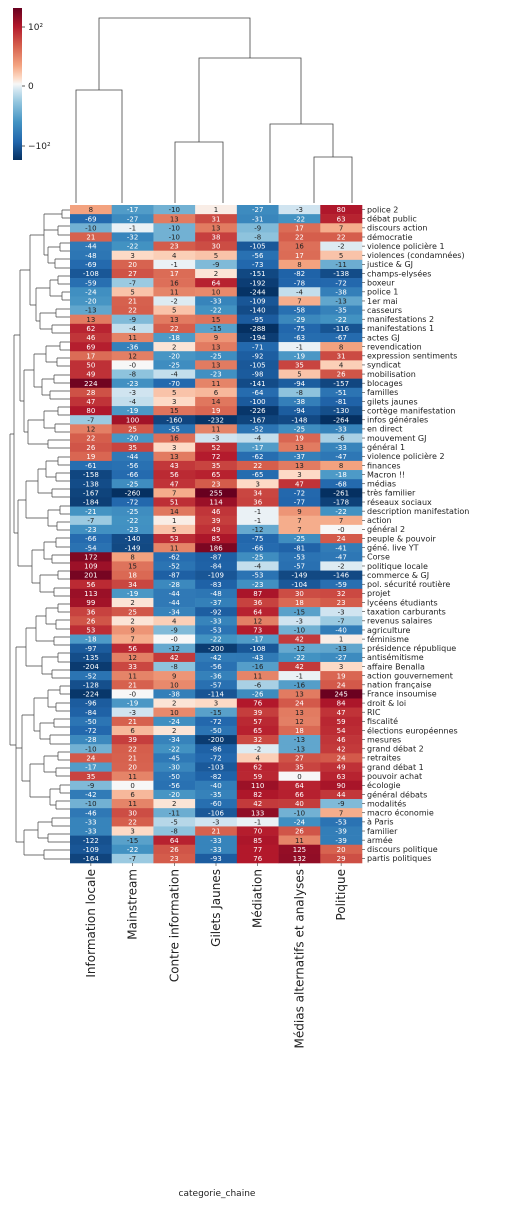 This screenshot has height=1207, width=505. What do you see at coordinates (389, 630) in the screenshot?
I see `row-label: agriculture` at bounding box center [389, 630].